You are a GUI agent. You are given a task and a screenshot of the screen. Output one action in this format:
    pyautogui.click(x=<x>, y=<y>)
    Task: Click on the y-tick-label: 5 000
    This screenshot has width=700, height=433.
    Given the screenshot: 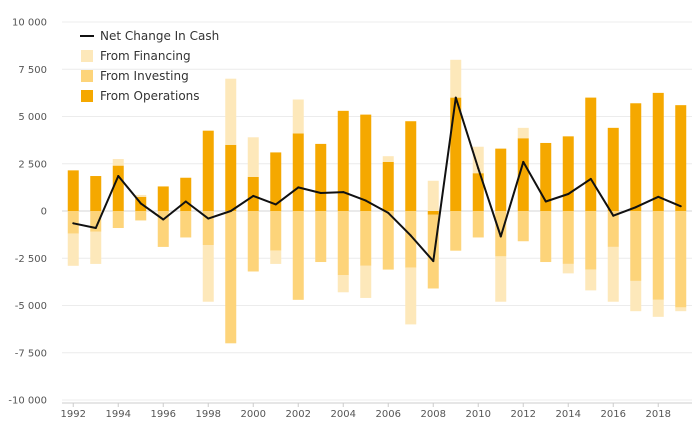 What is the action you would take?
    pyautogui.click(x=32, y=117)
    